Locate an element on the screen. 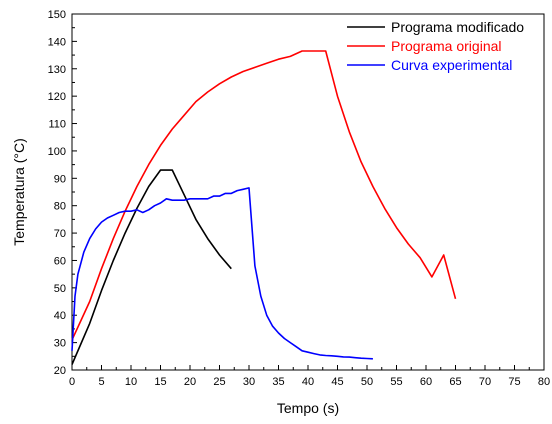 The width and height of the screenshot is (552, 424). x-tick-label: 5 is located at coordinates (101, 382).